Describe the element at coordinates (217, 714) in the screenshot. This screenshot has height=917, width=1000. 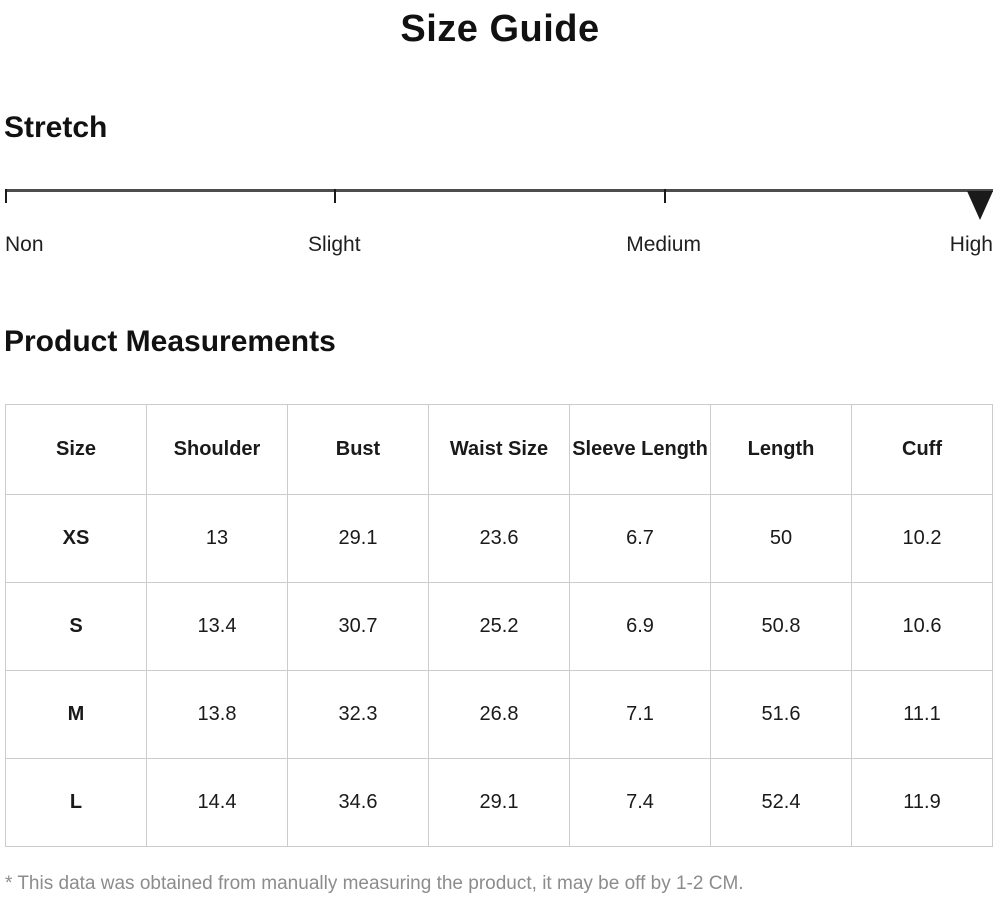
I see `value-cell: 13.8` at that location.